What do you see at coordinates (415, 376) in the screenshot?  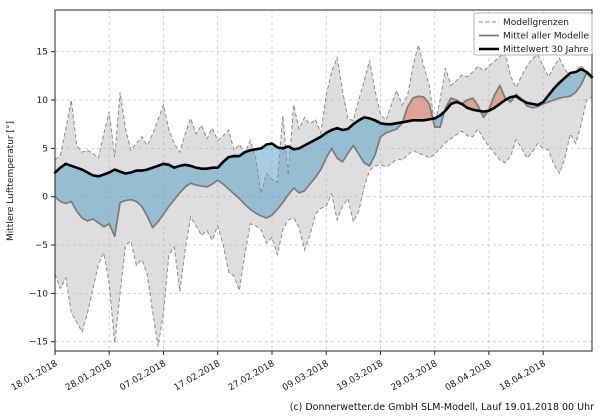 I see `x-tick-label: 29.03.2018` at bounding box center [415, 376].